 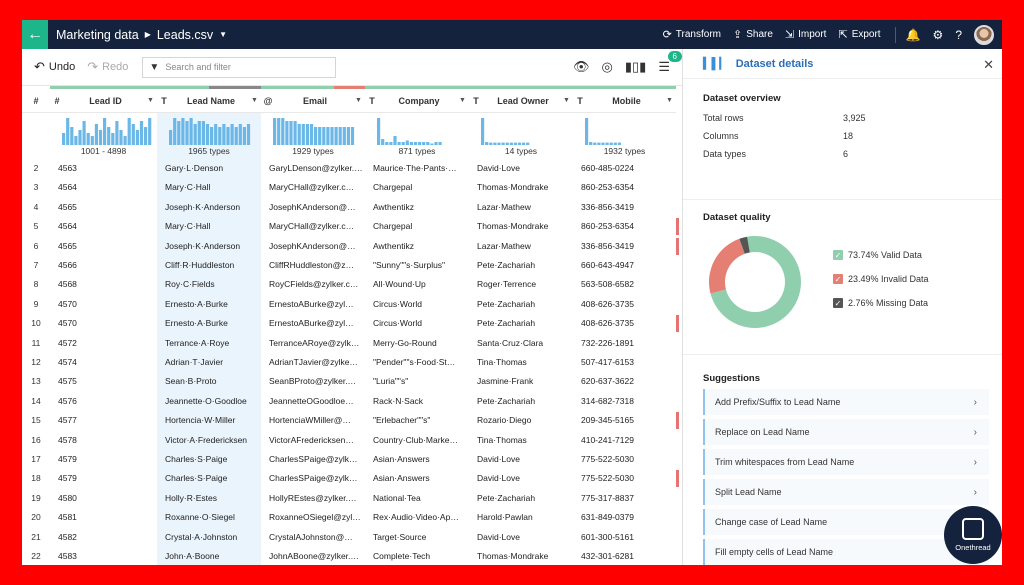 What do you see at coordinates (54, 67) in the screenshot?
I see `undo-button: ↶ Undo` at bounding box center [54, 67].